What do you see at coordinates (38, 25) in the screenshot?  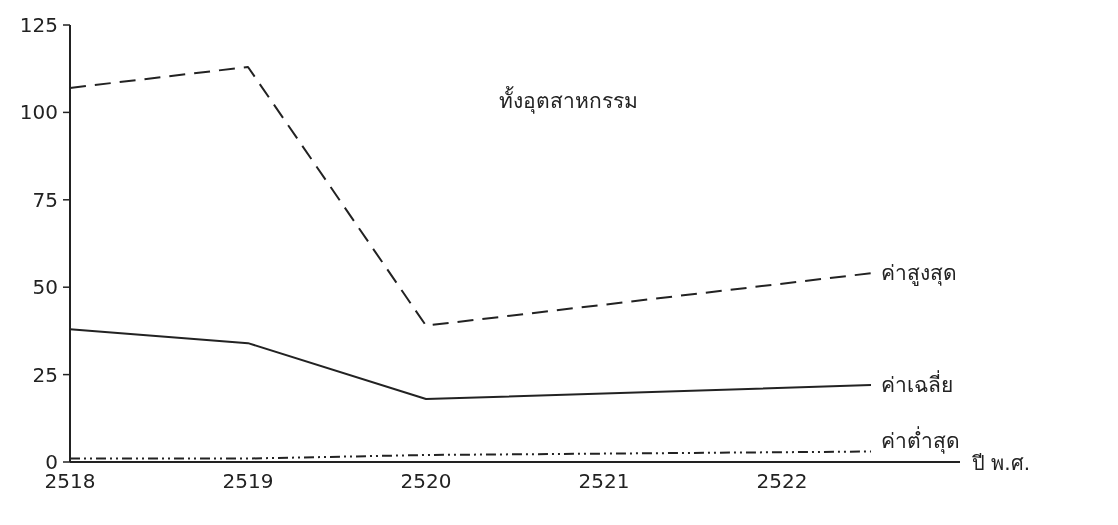 I see `y-tick-label: 125` at bounding box center [38, 25].